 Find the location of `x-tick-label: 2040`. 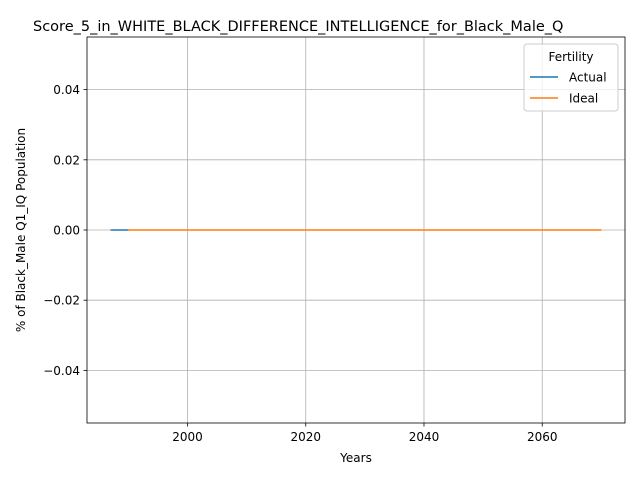

x-tick-label: 2040 is located at coordinates (424, 437).